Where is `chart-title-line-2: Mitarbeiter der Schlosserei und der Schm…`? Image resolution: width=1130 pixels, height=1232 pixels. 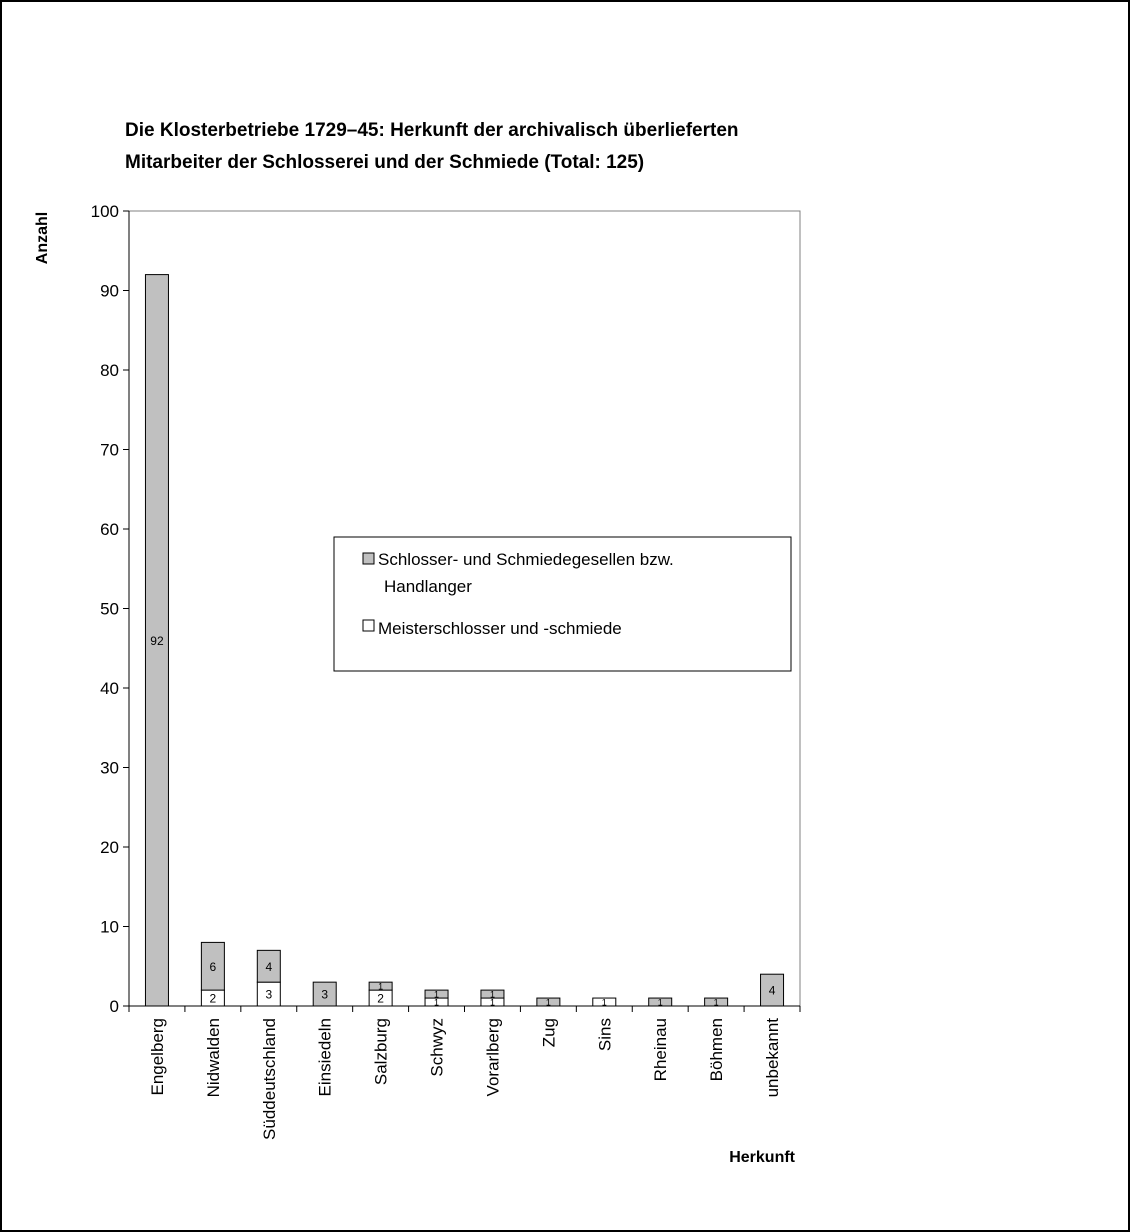 chart-title-line-2: Mitarbeiter der Schlosserei und der Schm… is located at coordinates (384, 162).